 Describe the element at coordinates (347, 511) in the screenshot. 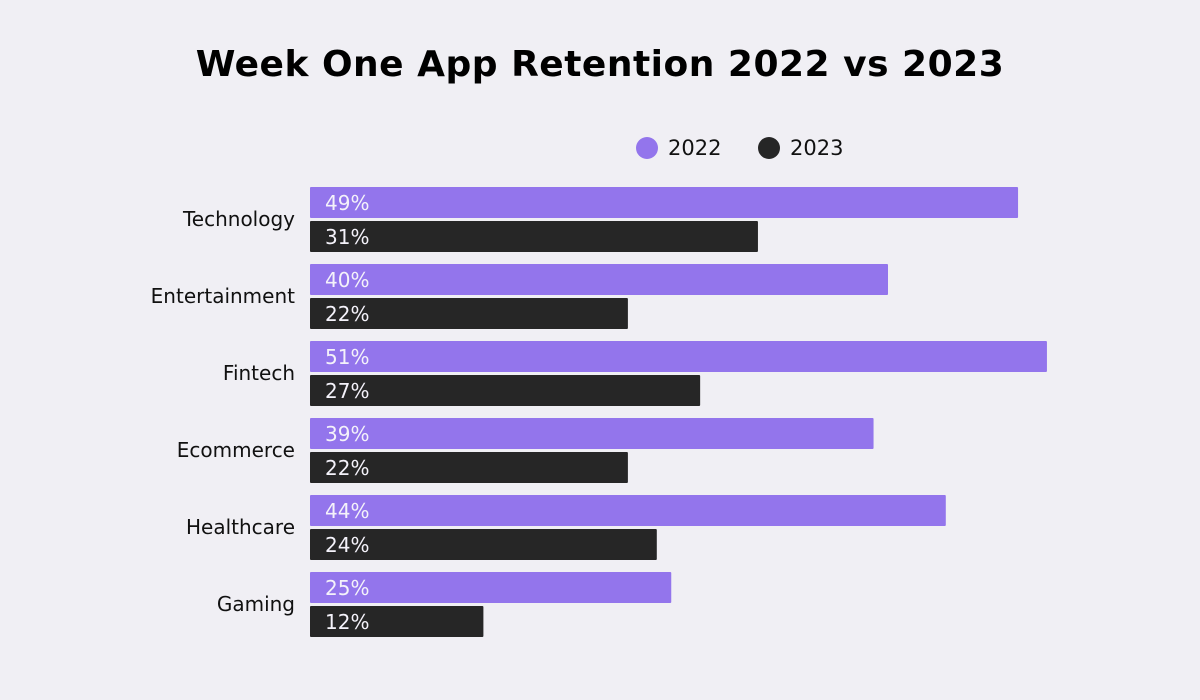

I see `data-label: 44%` at that location.